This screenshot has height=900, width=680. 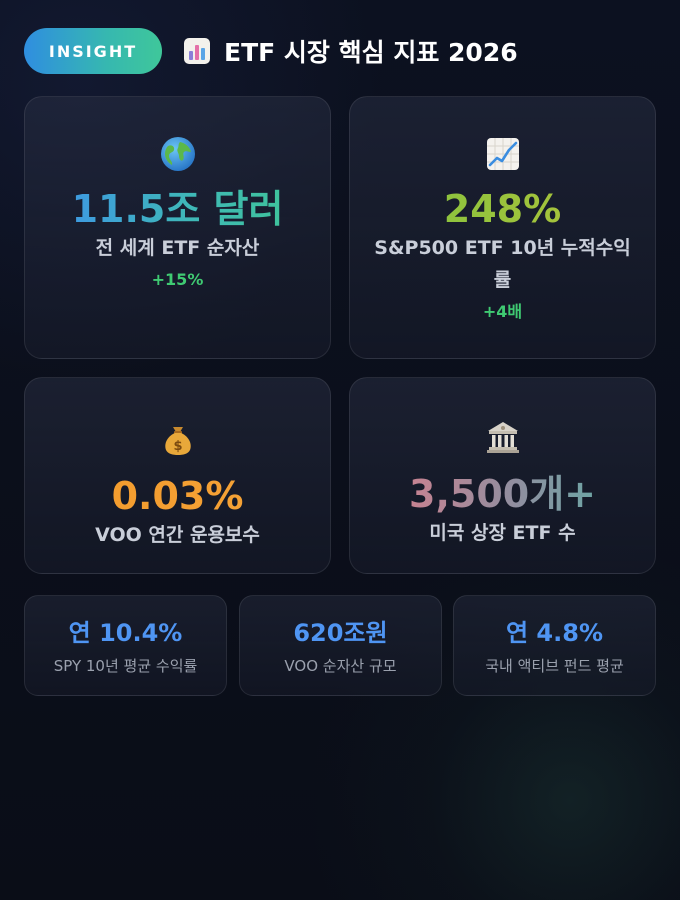 I want to click on stat-card-voo-expense-ratio: $ 0.03% VOO 연간 운용보수, so click(x=177, y=475).